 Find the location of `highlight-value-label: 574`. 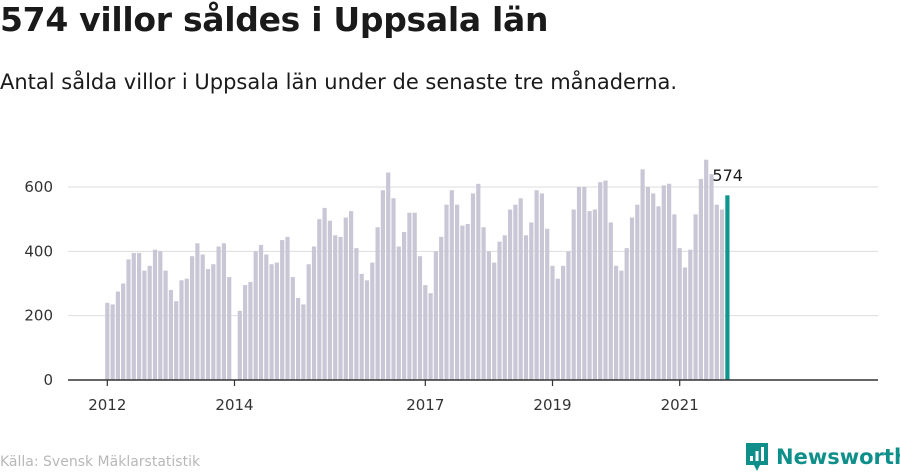

highlight-value-label: 574 is located at coordinates (727, 175).